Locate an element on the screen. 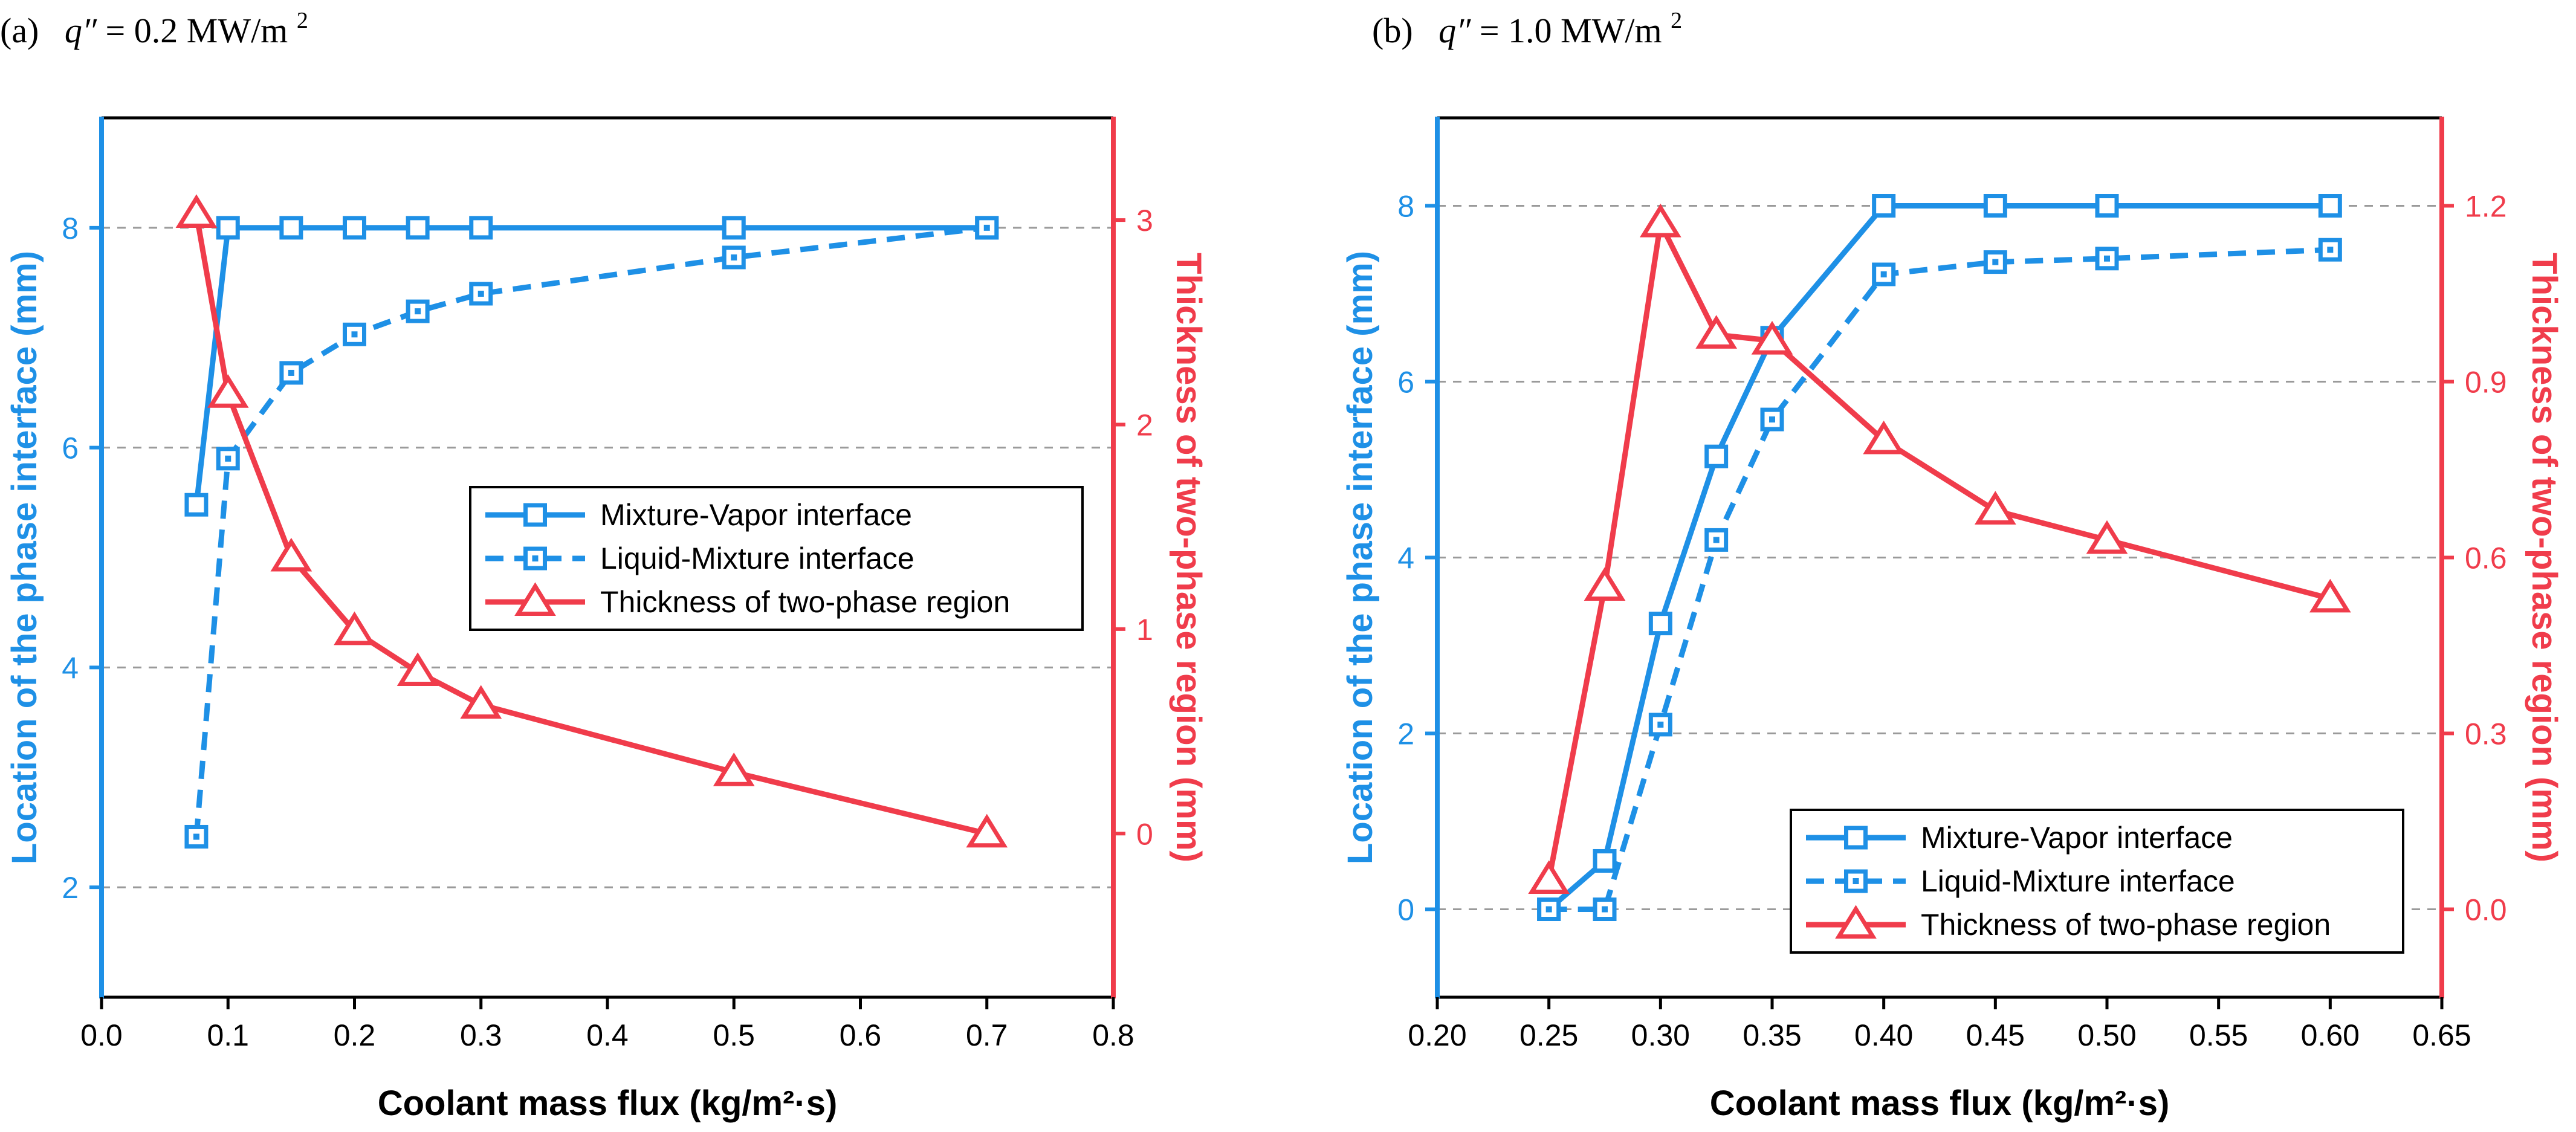  panel-a-legend-marker-0-shape is located at coordinates (535, 515).